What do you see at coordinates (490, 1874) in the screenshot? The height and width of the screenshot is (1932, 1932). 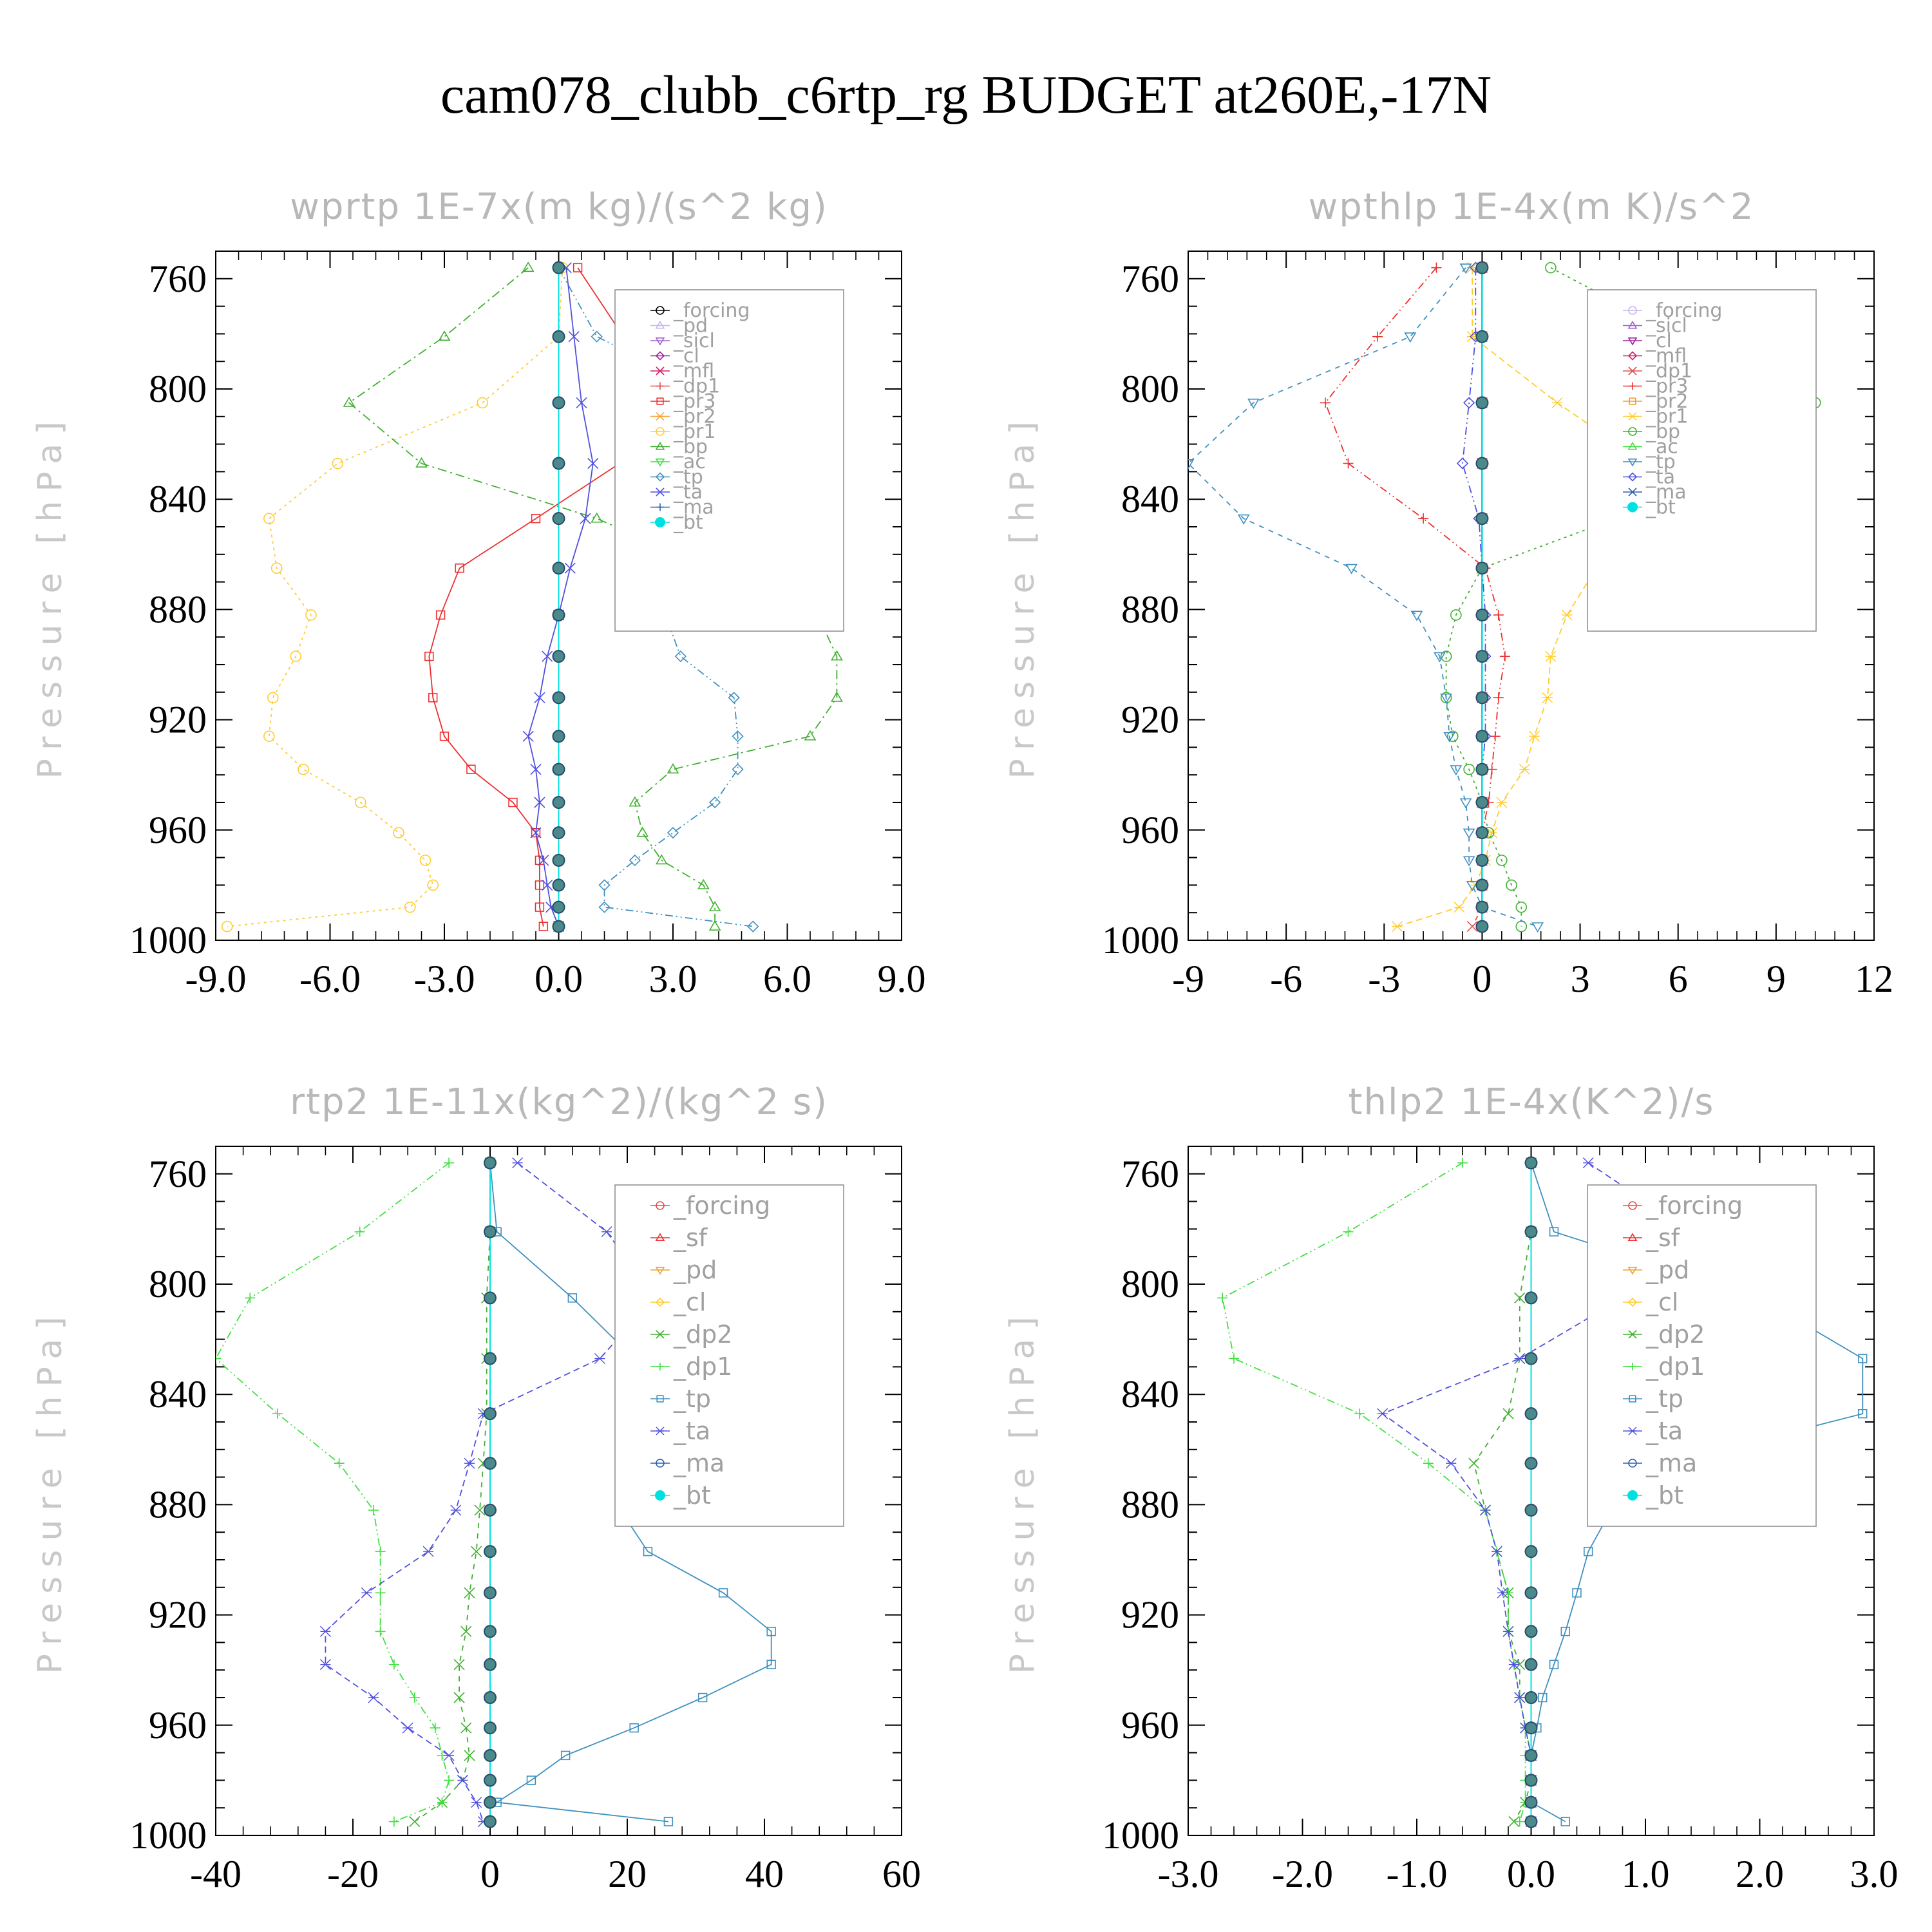 I see `x-tick-label: 0` at bounding box center [490, 1874].